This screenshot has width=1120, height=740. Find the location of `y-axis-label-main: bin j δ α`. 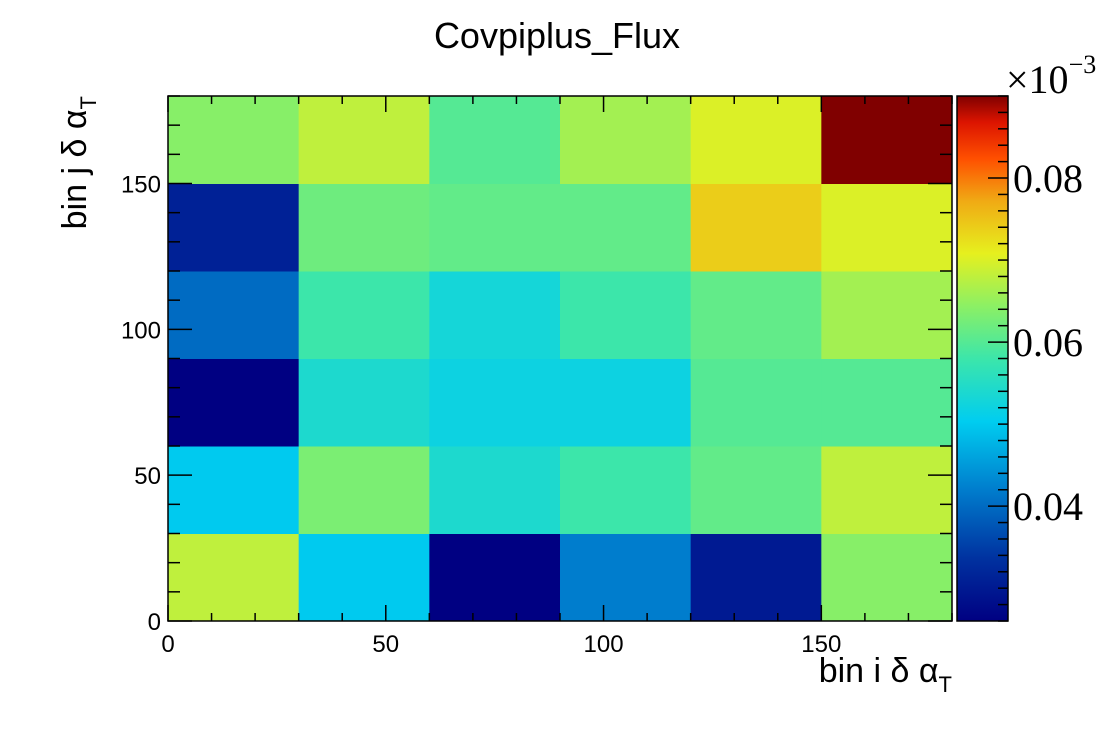

y-axis-label-main: bin j δ α is located at coordinates (75, 169).